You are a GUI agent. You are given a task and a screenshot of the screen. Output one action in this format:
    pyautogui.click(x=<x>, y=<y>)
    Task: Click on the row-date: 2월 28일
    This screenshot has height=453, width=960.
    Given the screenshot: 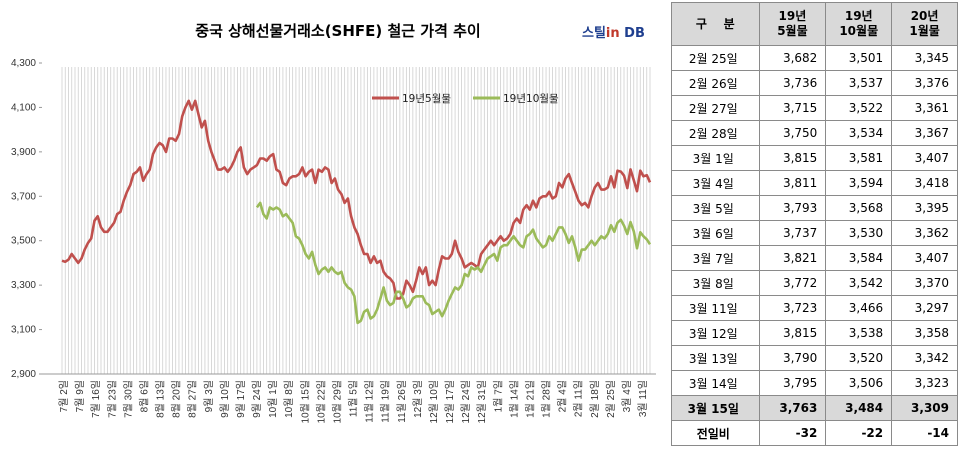 What is the action you would take?
    pyautogui.click(x=715, y=133)
    